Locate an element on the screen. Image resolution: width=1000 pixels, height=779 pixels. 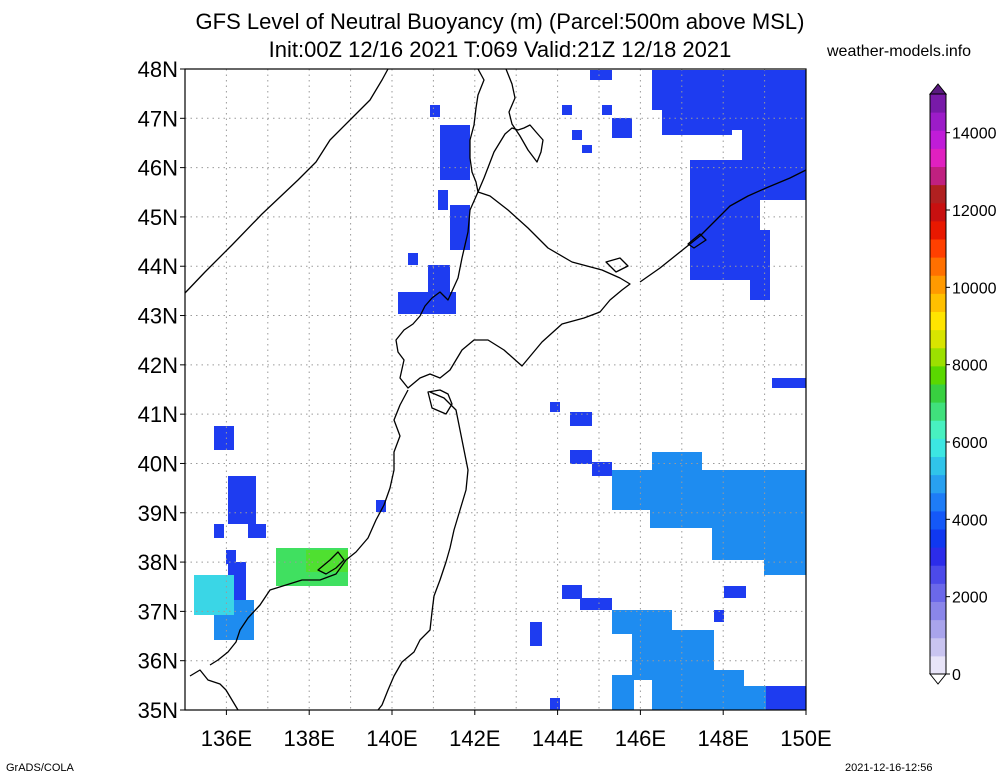
colorbar-high-triangle is located at coordinates (938, 89).